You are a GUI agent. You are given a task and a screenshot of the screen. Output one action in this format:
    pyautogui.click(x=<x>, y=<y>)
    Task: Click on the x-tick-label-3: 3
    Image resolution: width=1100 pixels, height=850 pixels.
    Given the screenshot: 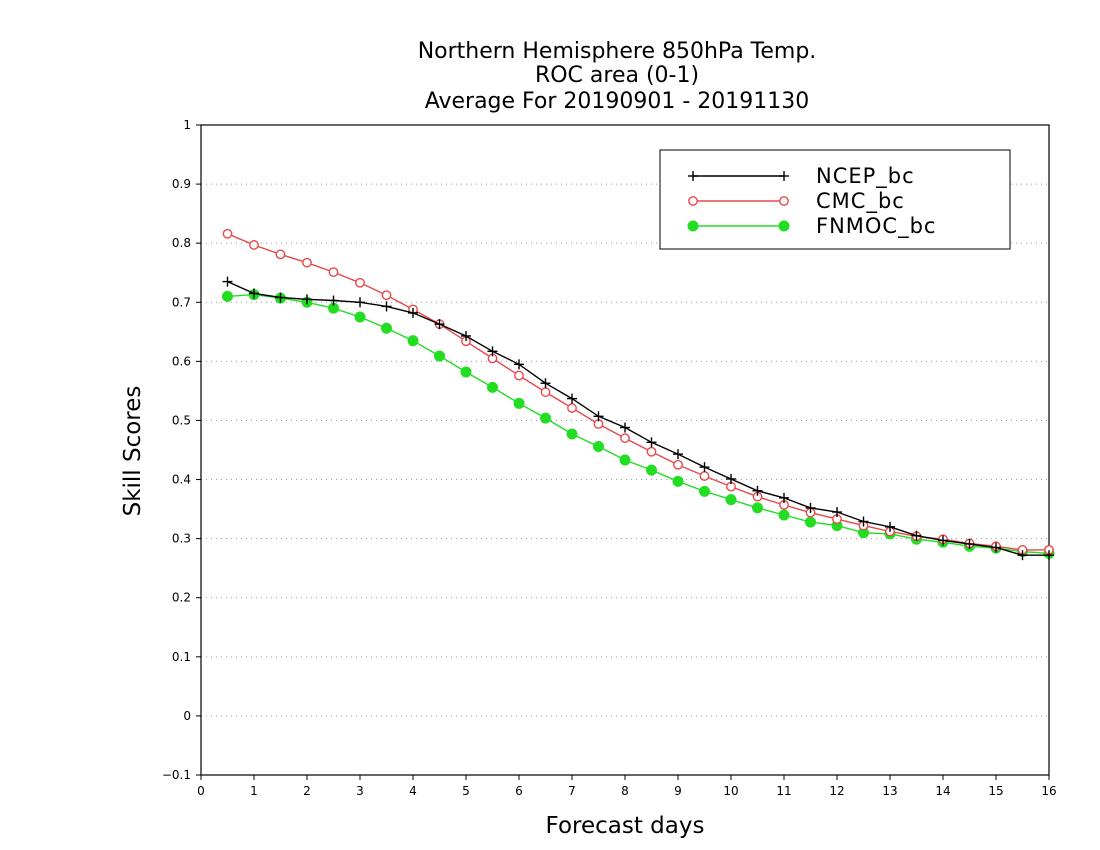 What is the action you would take?
    pyautogui.click(x=360, y=791)
    